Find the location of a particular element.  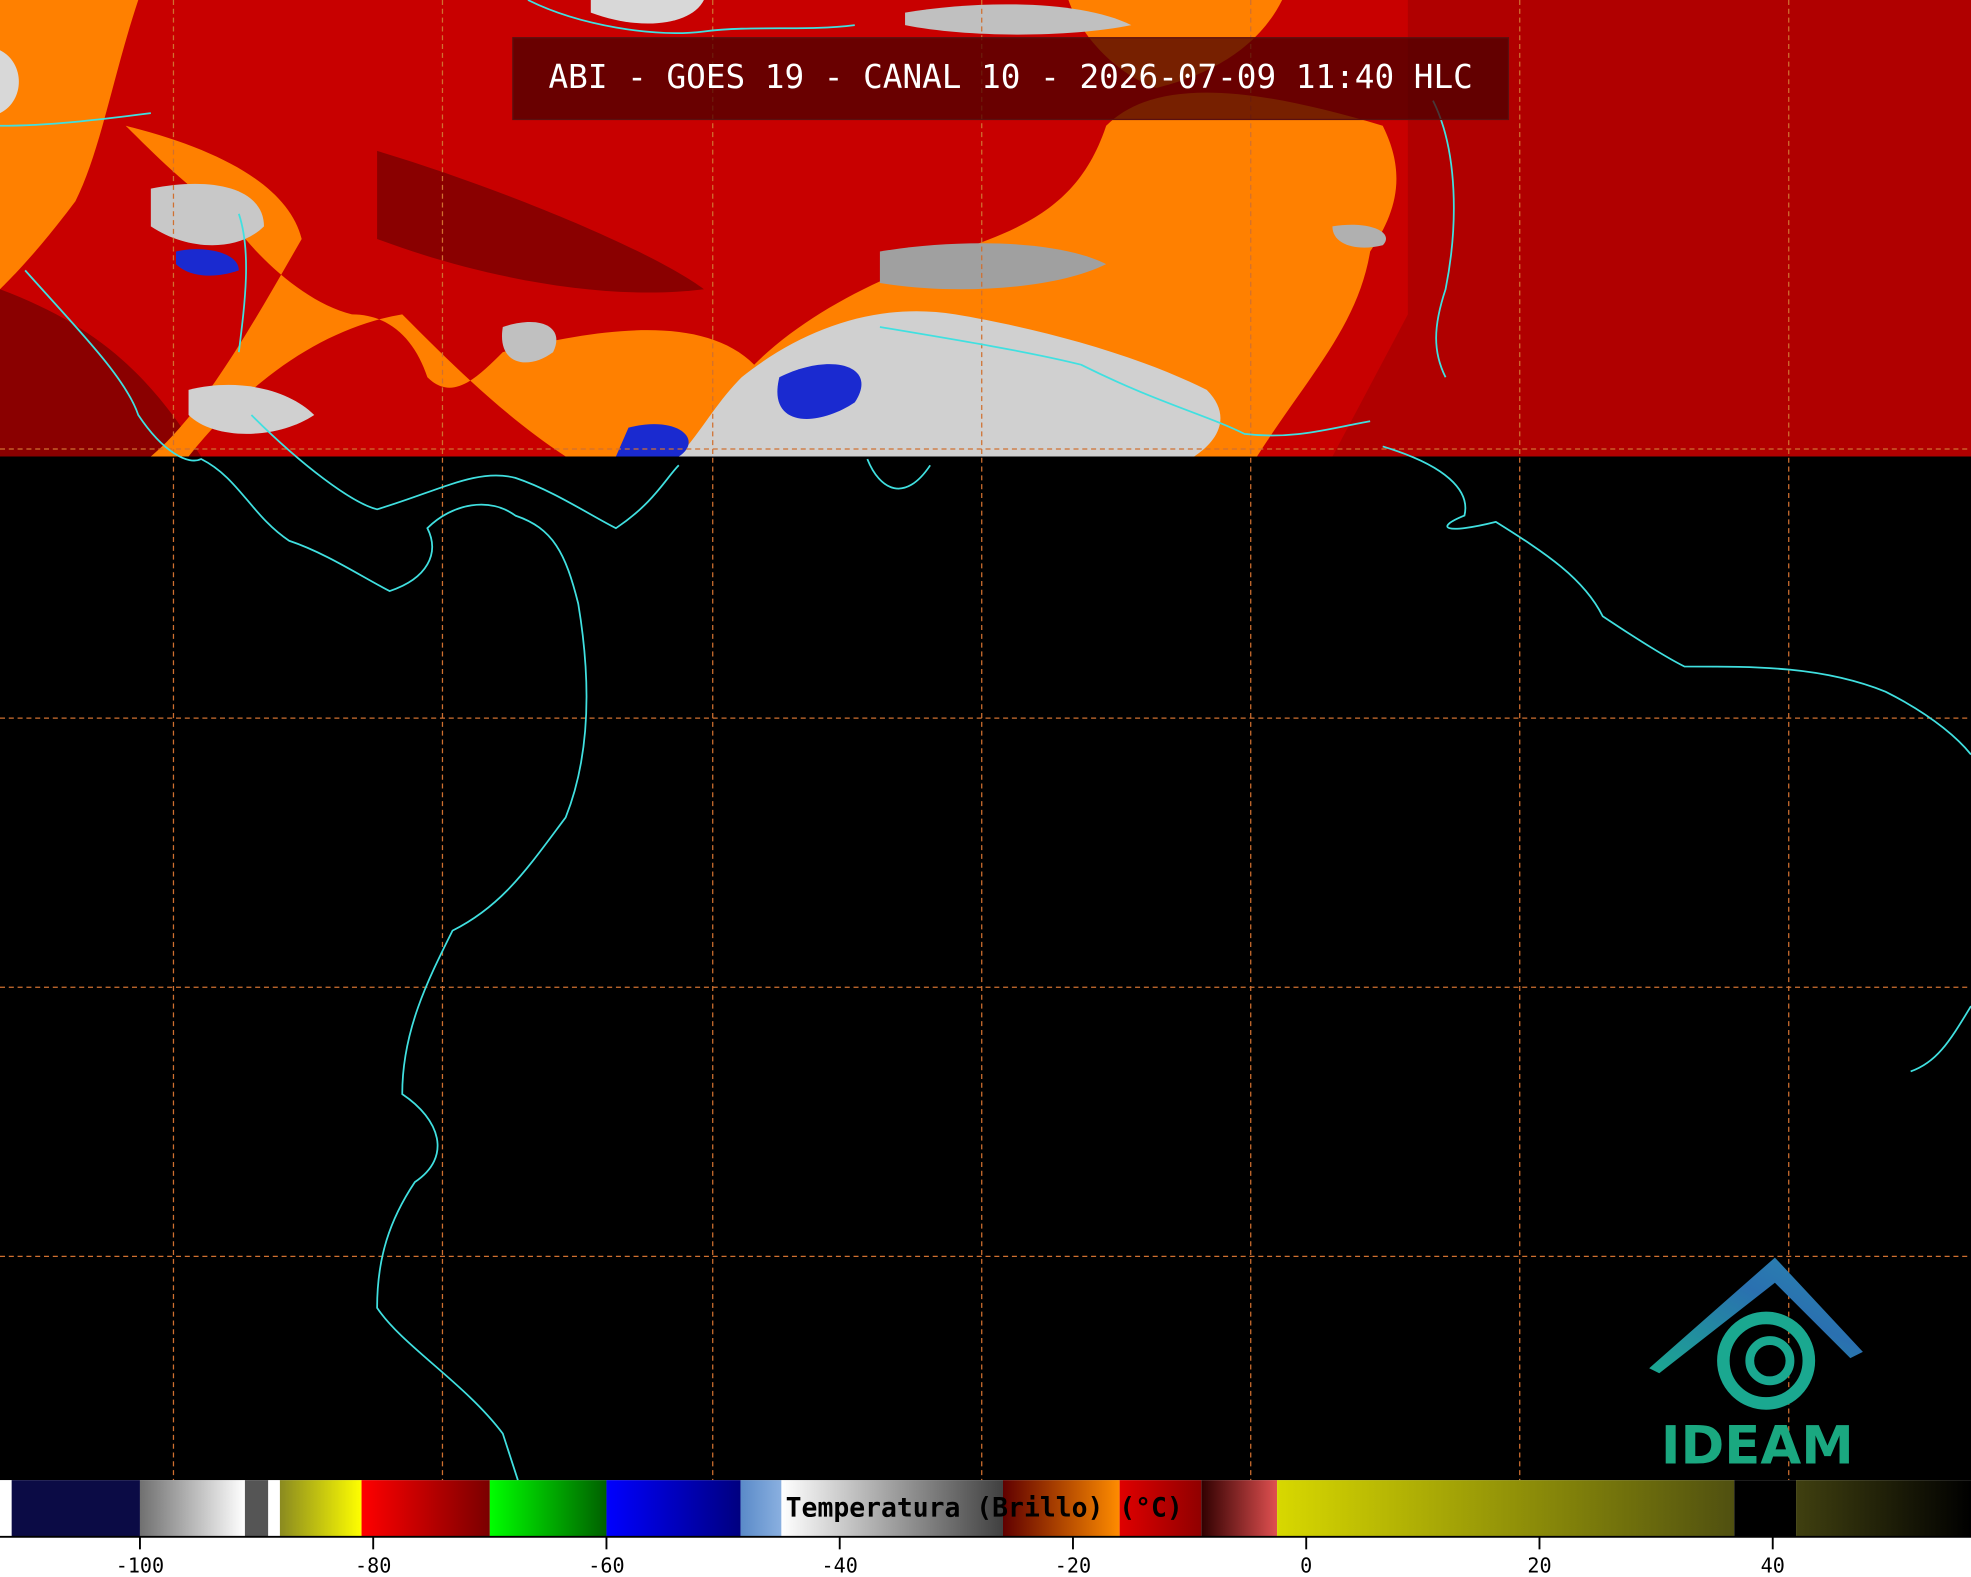

colorbar-tick-label: 0 is located at coordinates (1306, 1565).